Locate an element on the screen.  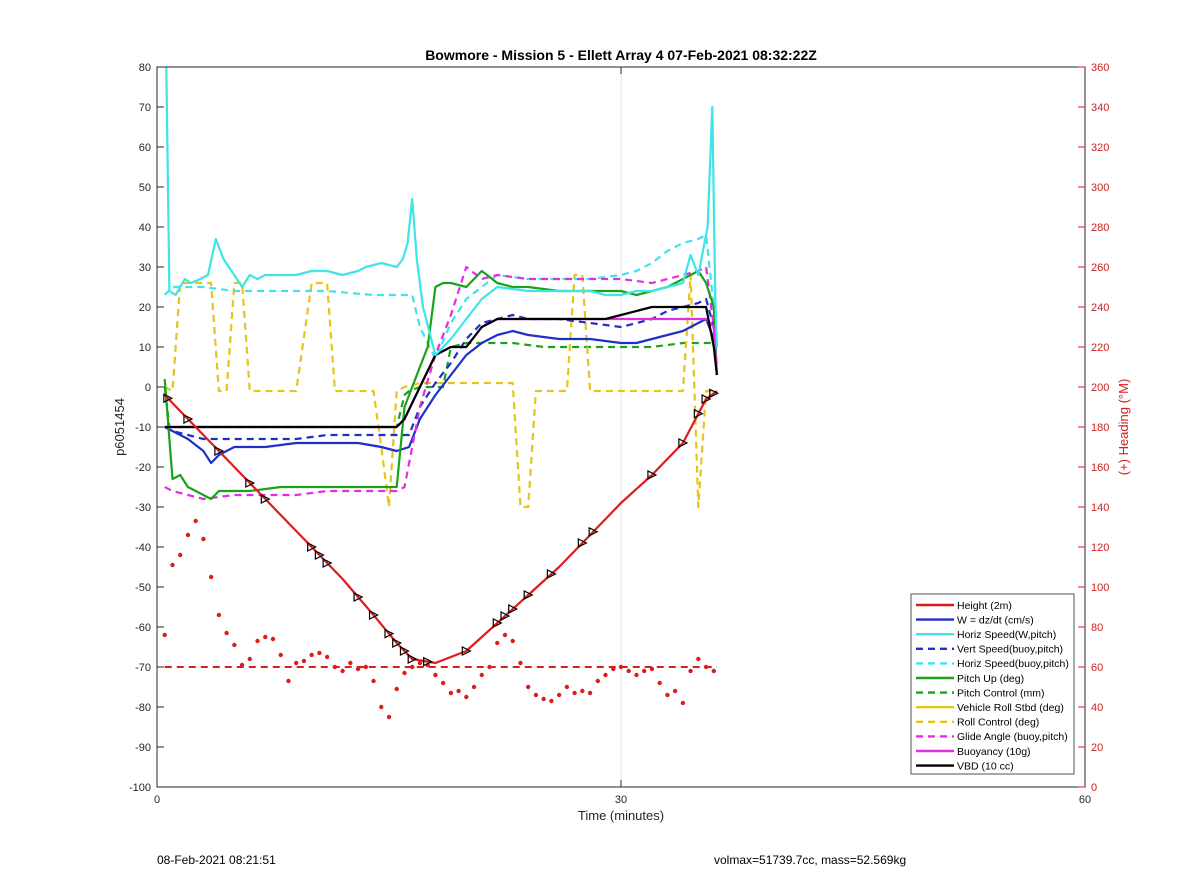
y2-tick-label-15: 60 is located at coordinates (1097, 668).